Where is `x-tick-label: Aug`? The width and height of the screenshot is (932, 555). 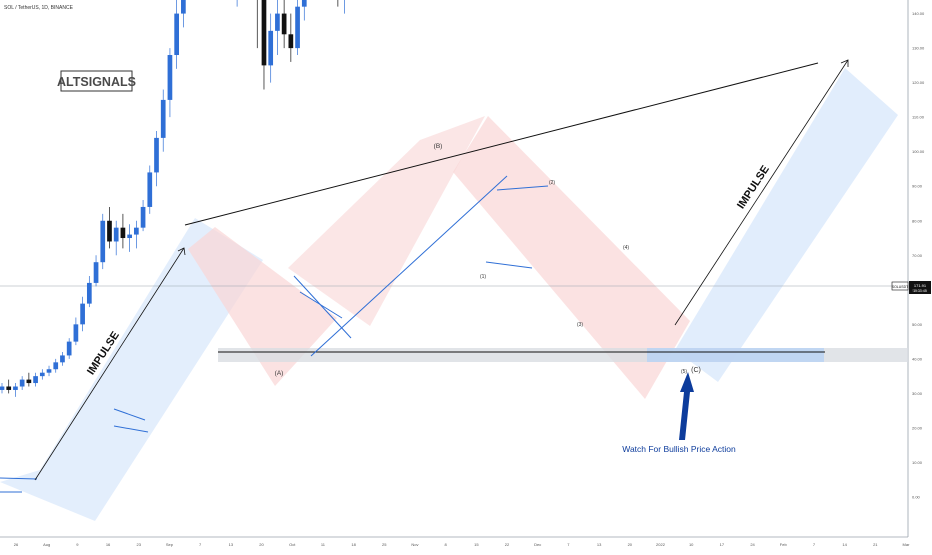
x-tick-label: Aug is located at coordinates (46, 544).